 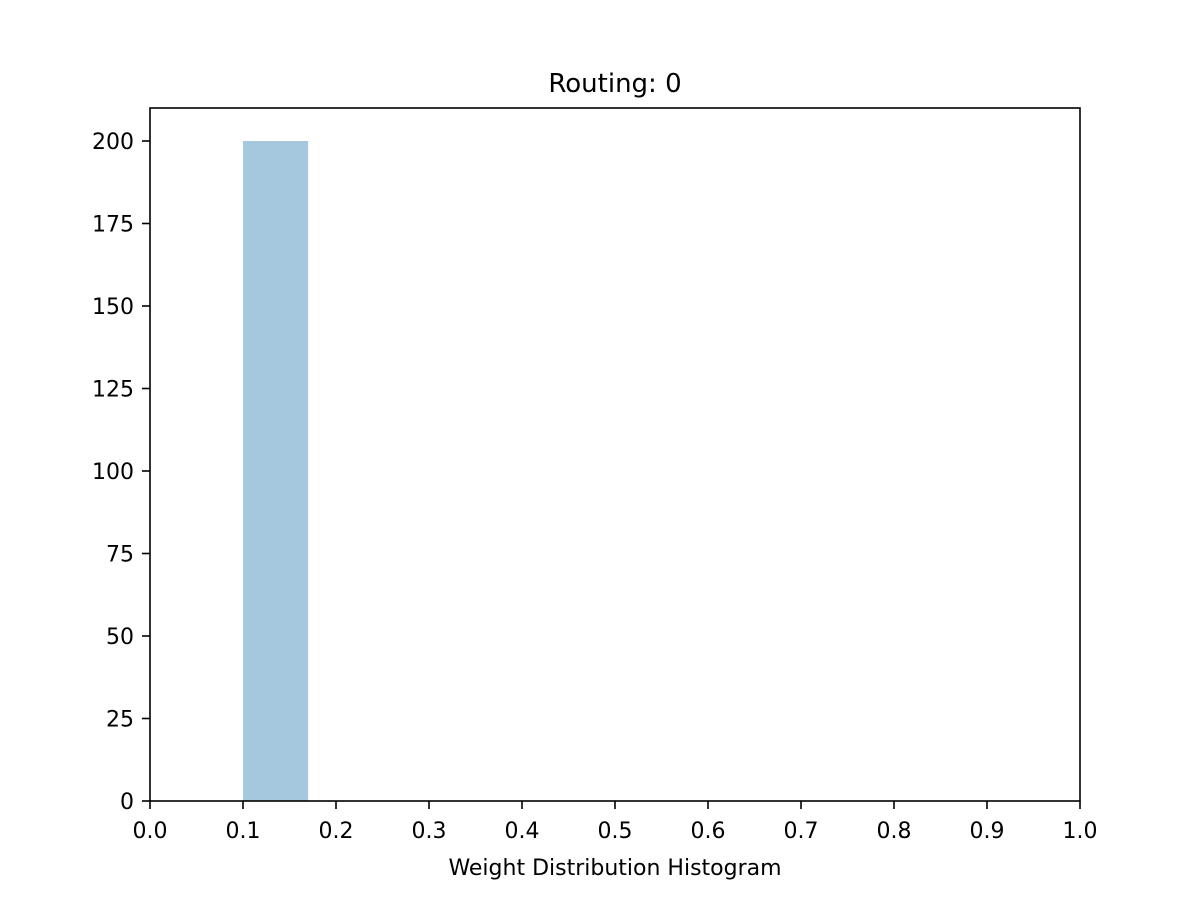 I want to click on x-tick-label: 1.0, so click(x=1080, y=831).